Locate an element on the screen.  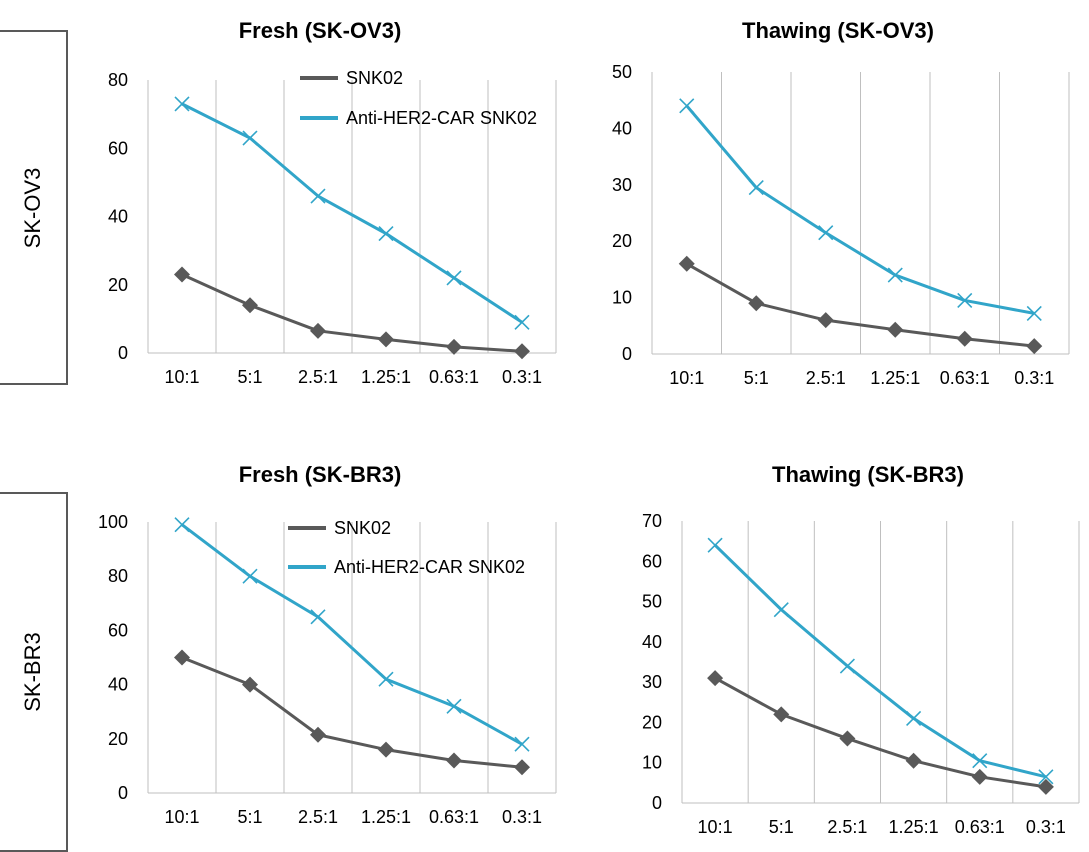
chart-title: Thawing (SK-OV3) is located at coordinates (838, 30).